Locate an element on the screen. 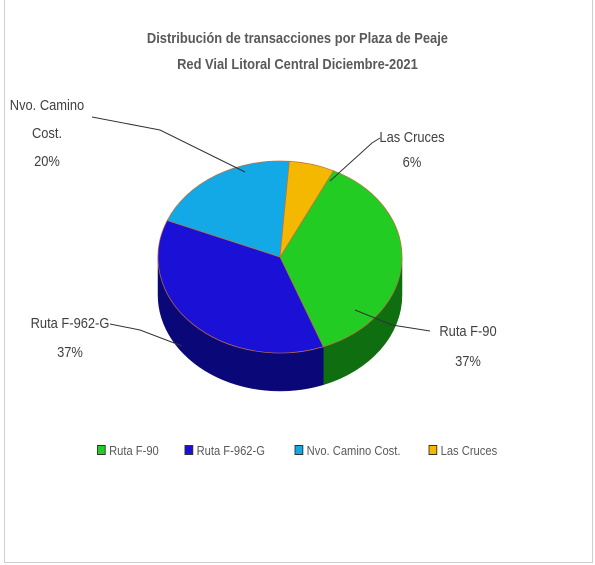 The width and height of the screenshot is (595, 565). pie-top-group is located at coordinates (280, 257).